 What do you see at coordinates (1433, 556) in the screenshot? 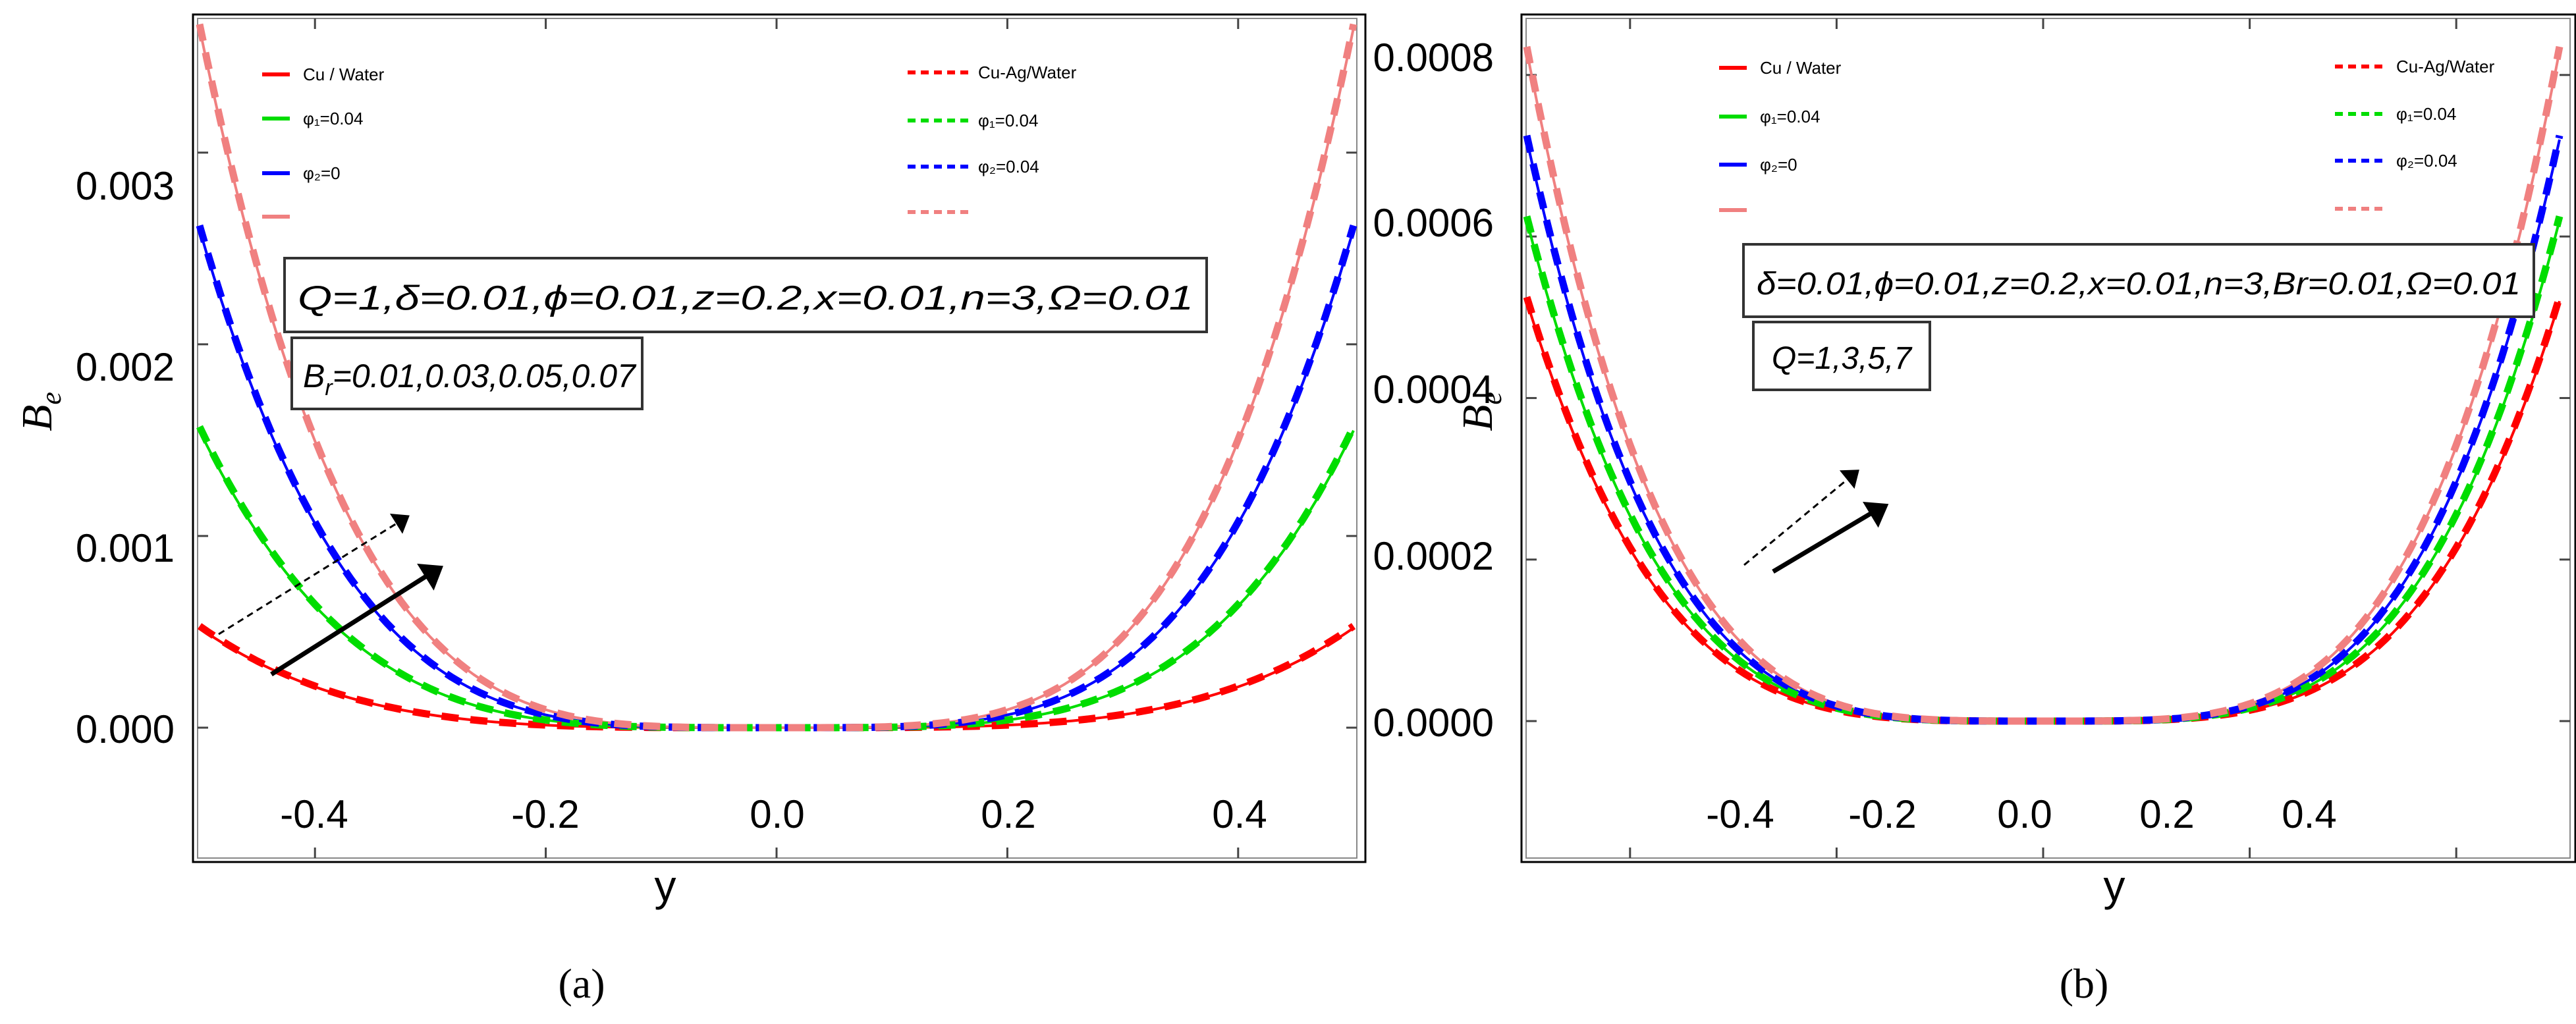
I see `b-ytick-label: 0.0002` at bounding box center [1433, 556].